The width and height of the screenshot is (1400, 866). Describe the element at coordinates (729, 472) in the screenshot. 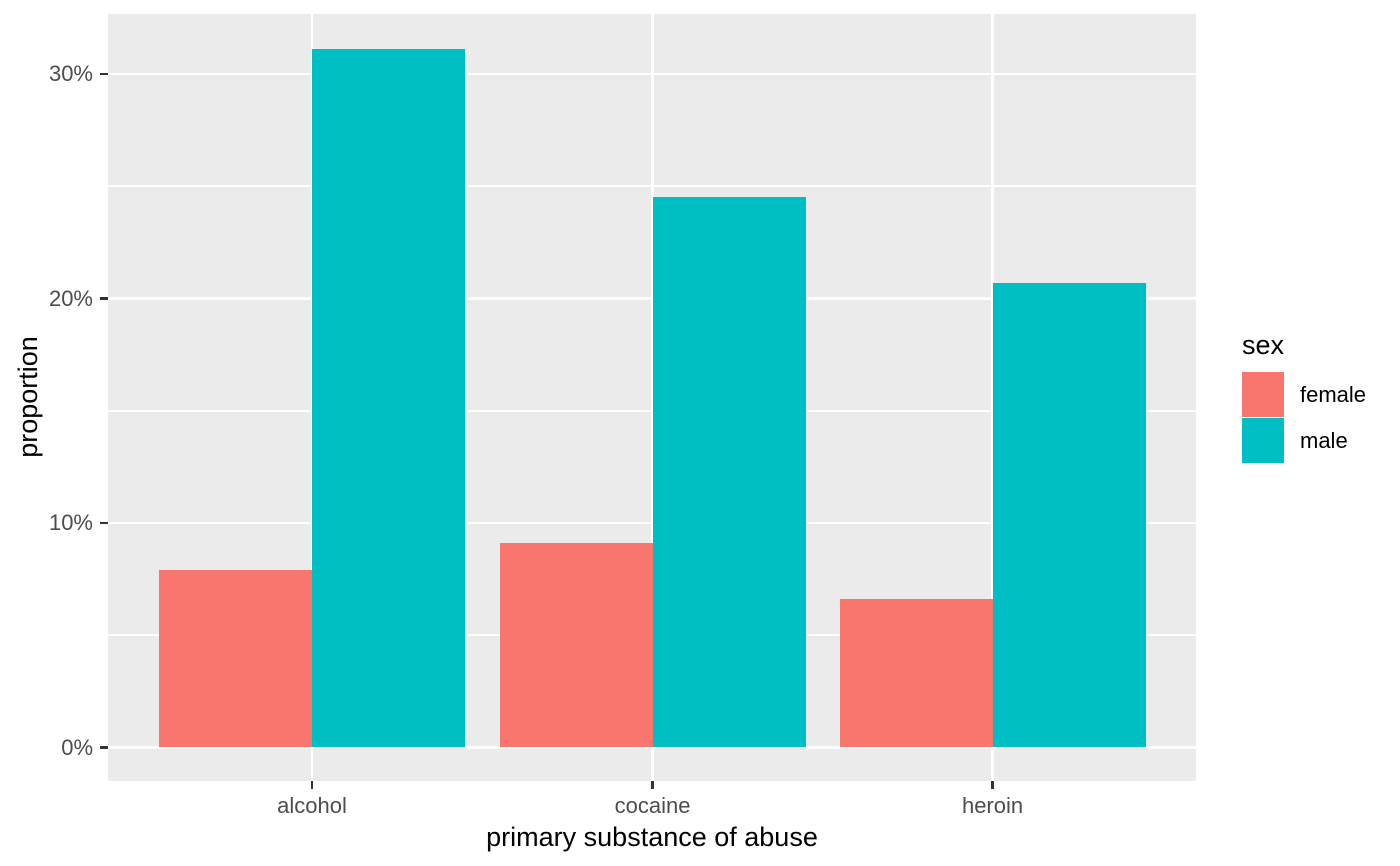

I see `bar-cocaine-male` at that location.